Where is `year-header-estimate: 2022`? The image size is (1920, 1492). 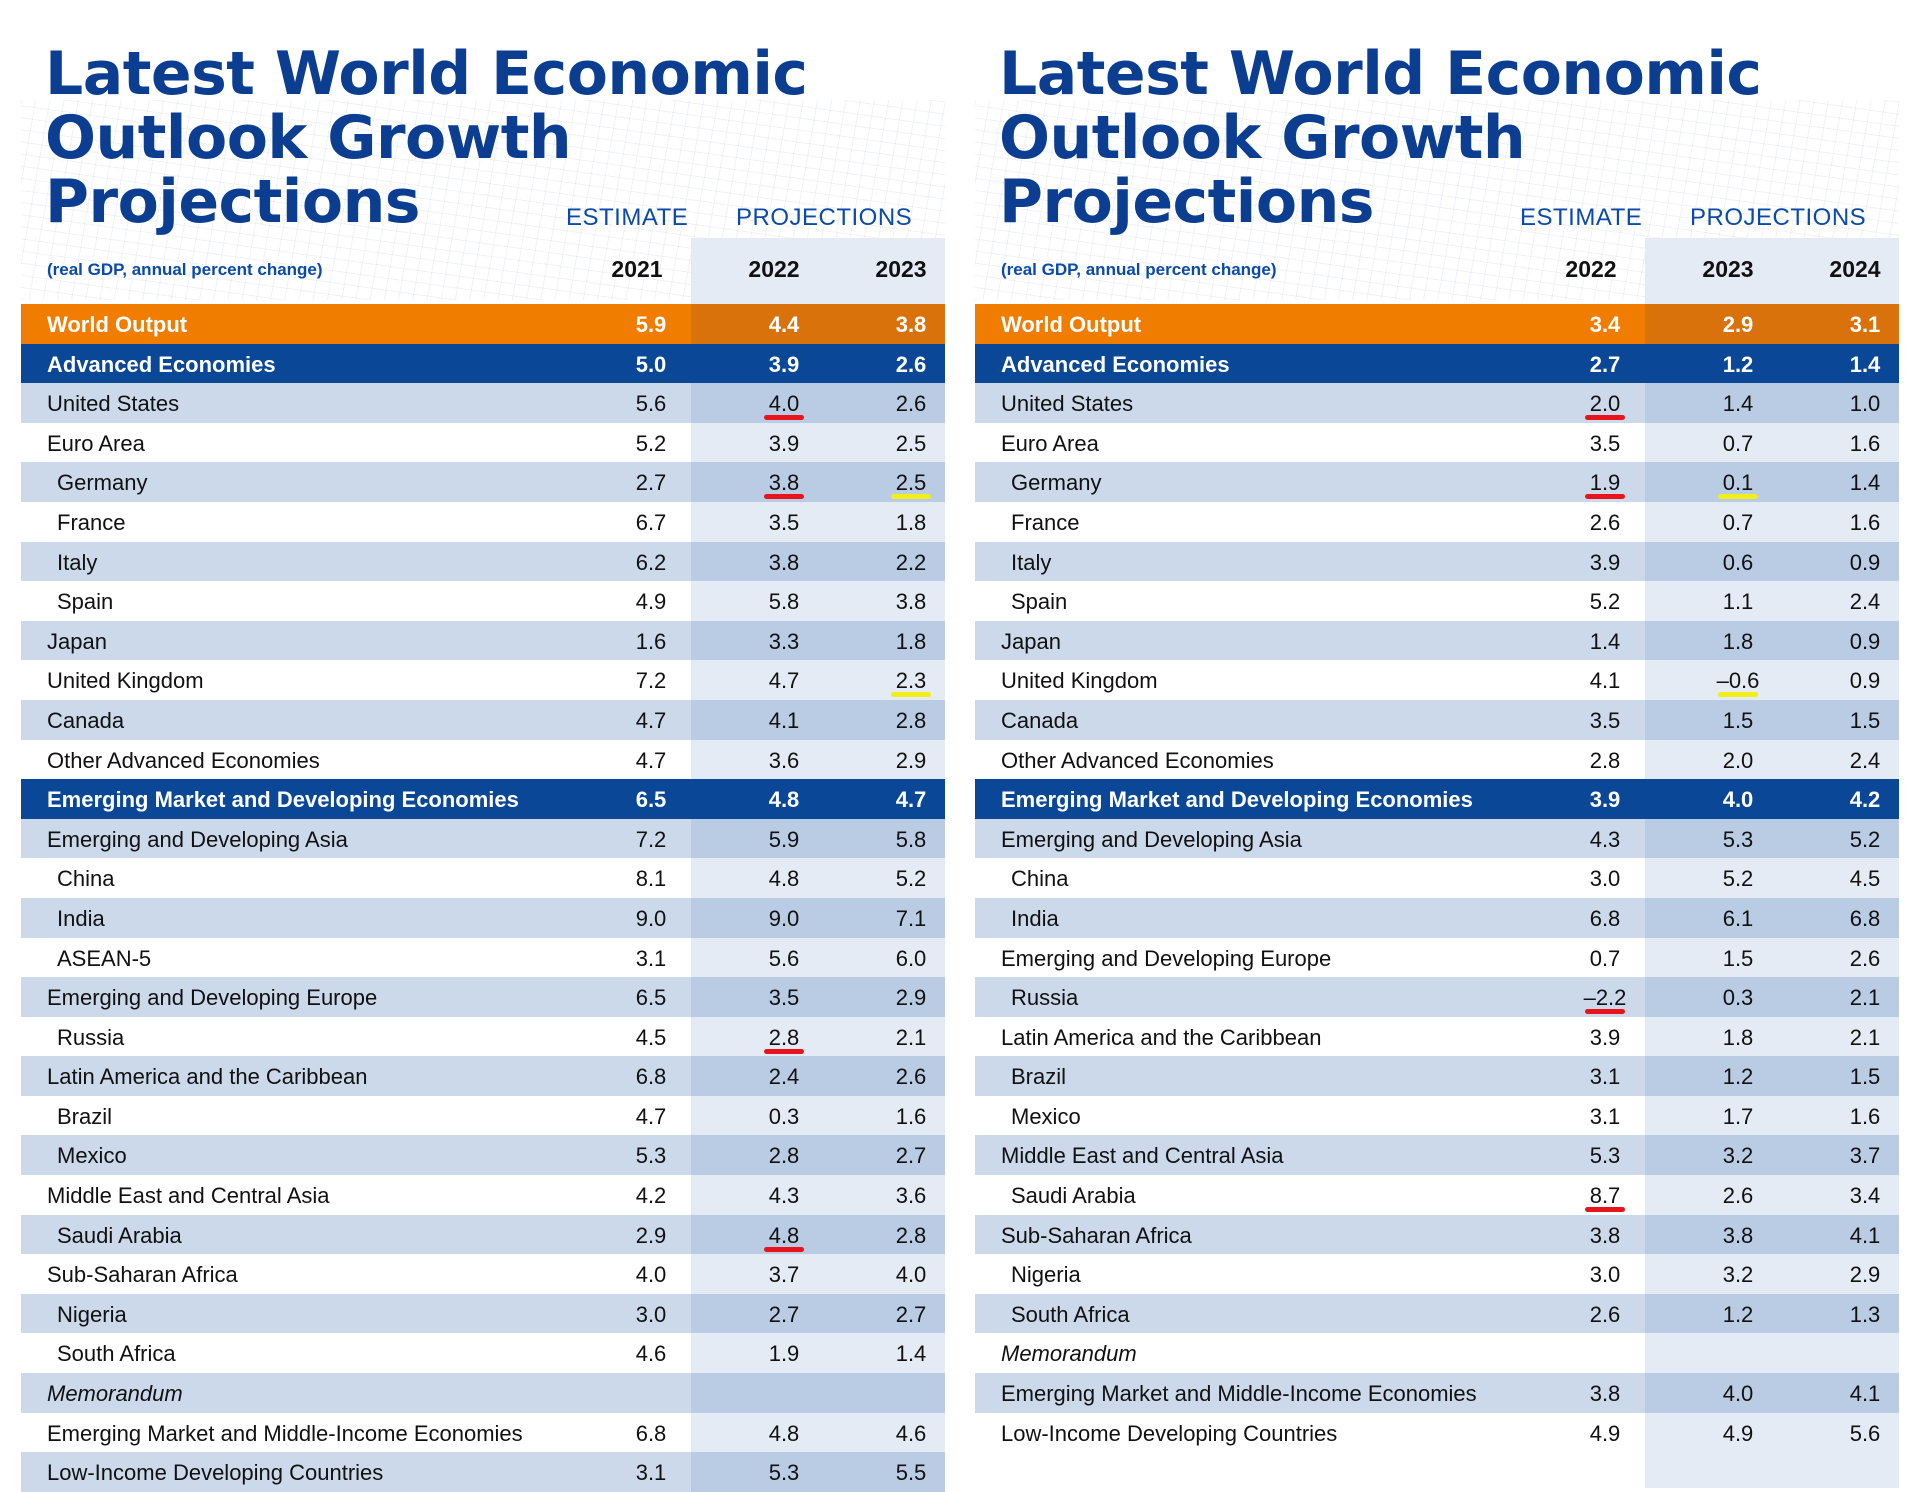
year-header-estimate: 2022 is located at coordinates (1591, 269).